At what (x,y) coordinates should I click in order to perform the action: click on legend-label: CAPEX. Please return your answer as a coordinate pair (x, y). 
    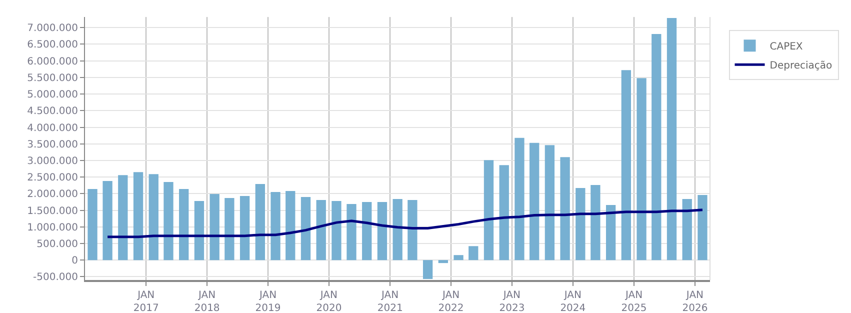
    Looking at the image, I should click on (786, 47).